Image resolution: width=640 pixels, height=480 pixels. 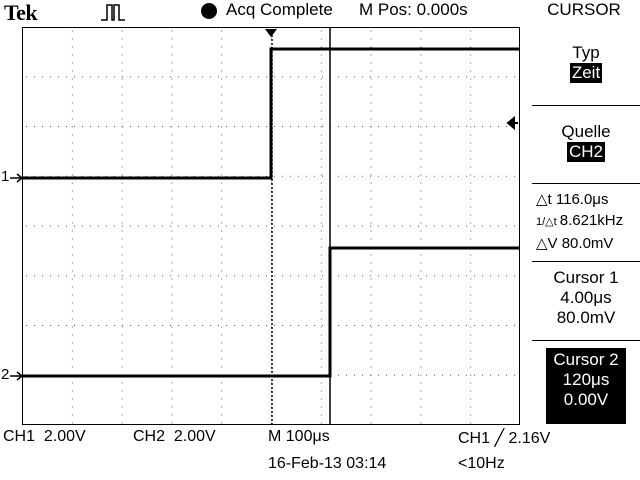 I want to click on cursor-2-label: Cursor 2, so click(x=586, y=359).